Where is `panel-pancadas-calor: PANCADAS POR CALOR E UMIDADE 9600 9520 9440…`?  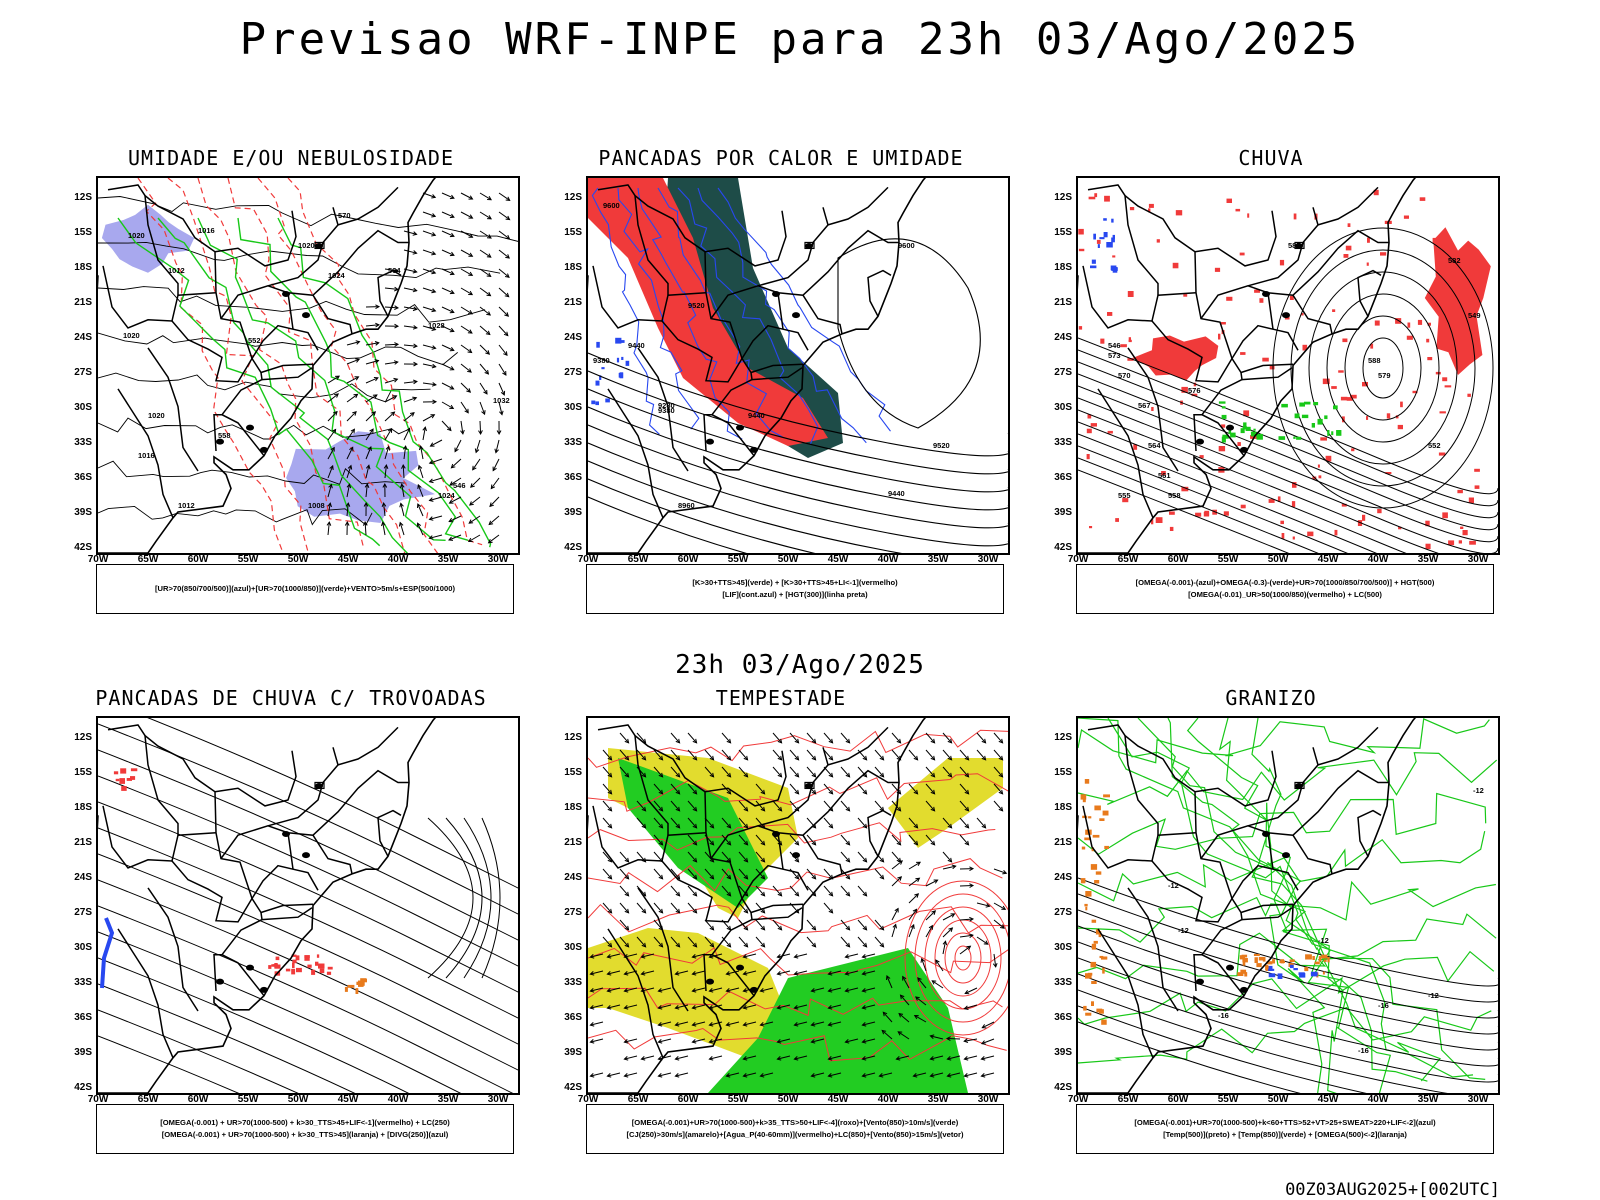 panel-pancadas-calor: PANCADAS POR CALOR E UMIDADE 9600 9520 9440… is located at coordinates (781, 381).